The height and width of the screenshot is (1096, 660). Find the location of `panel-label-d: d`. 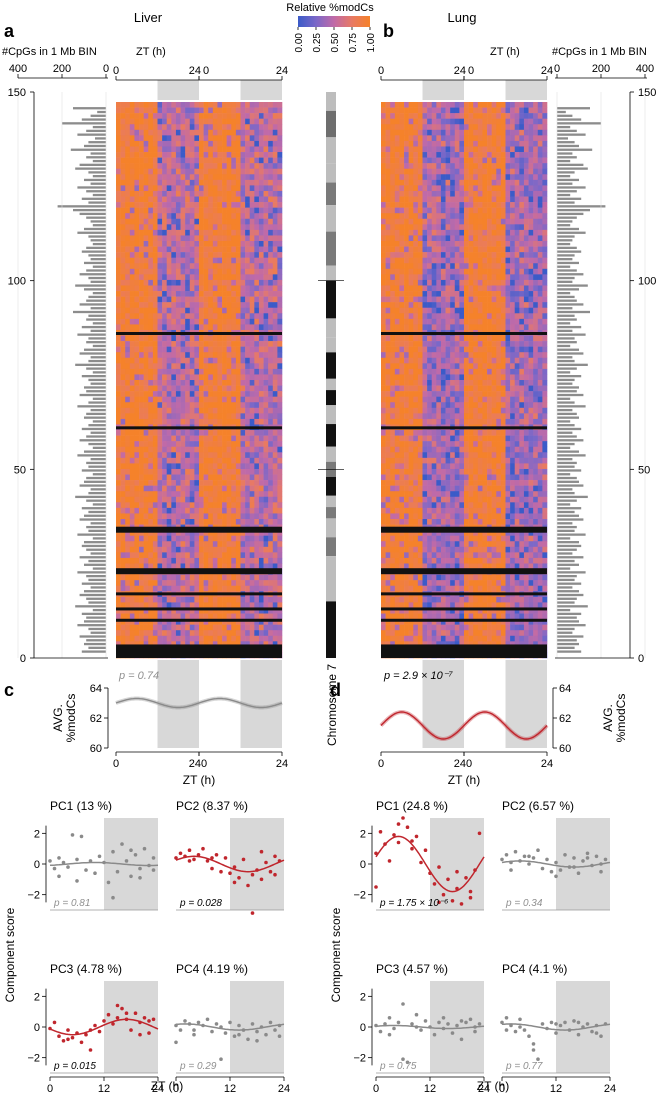

panel-label-d: d is located at coordinates (335, 690).